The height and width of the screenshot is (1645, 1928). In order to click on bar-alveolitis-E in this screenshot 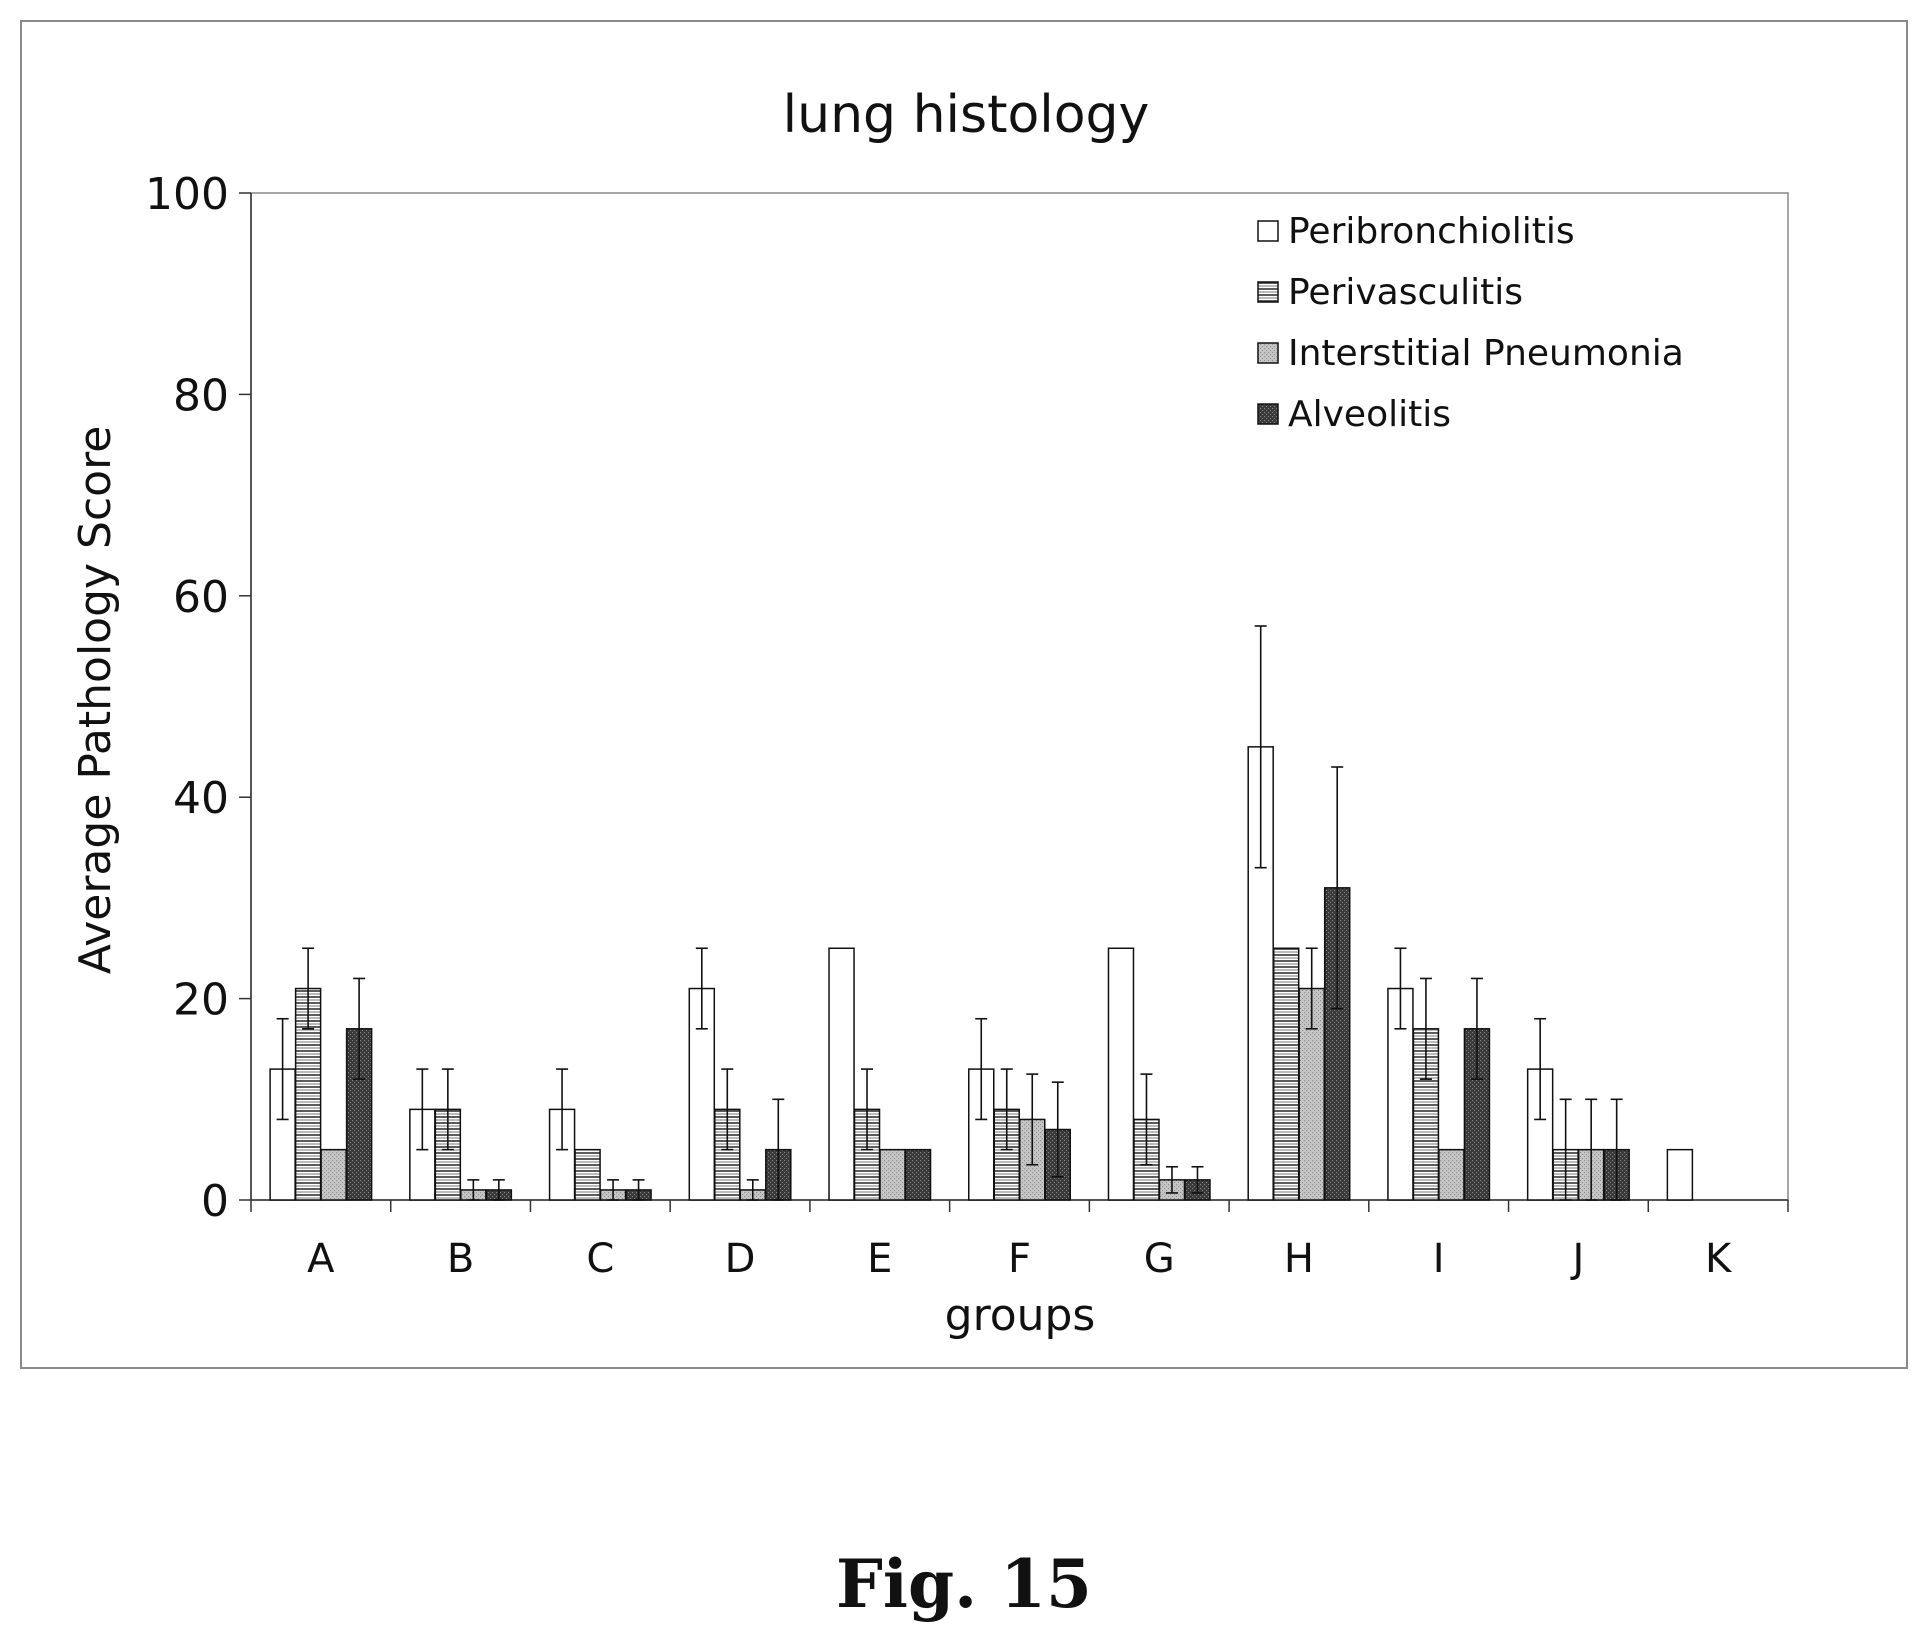, I will do `click(918, 1174)`.